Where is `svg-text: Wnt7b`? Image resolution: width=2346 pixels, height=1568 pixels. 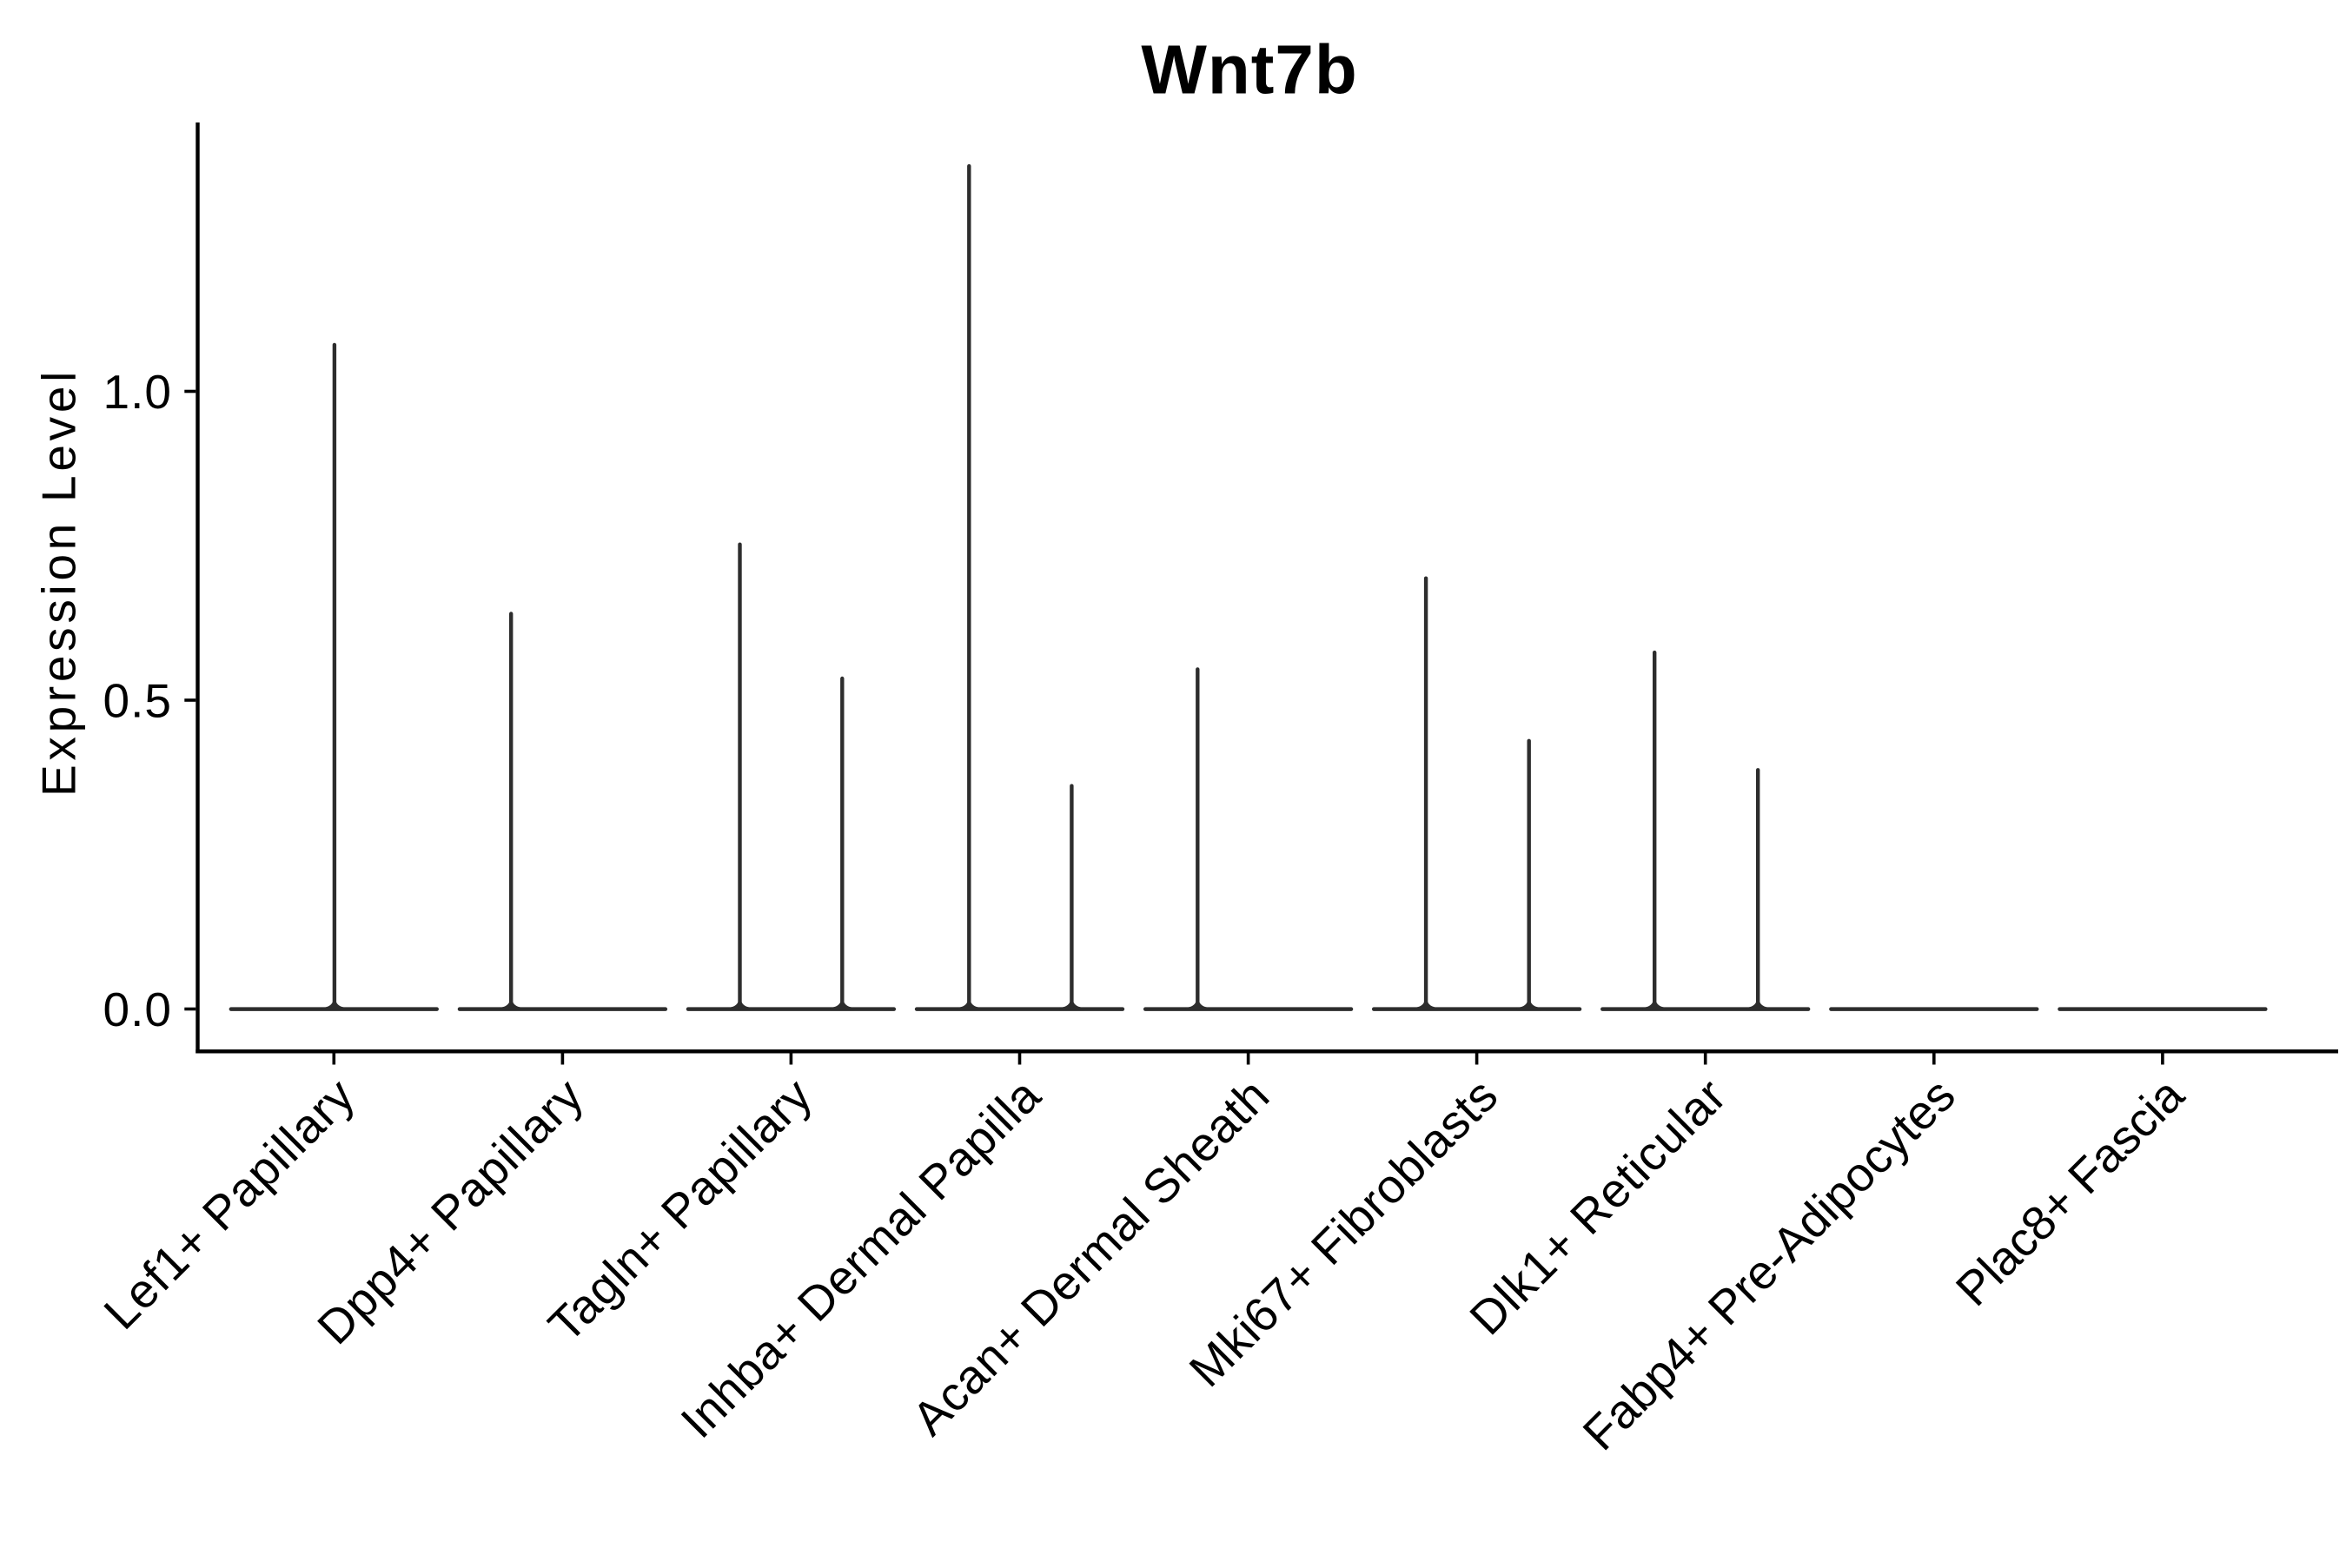 svg-text: Wnt7b is located at coordinates (1249, 70).